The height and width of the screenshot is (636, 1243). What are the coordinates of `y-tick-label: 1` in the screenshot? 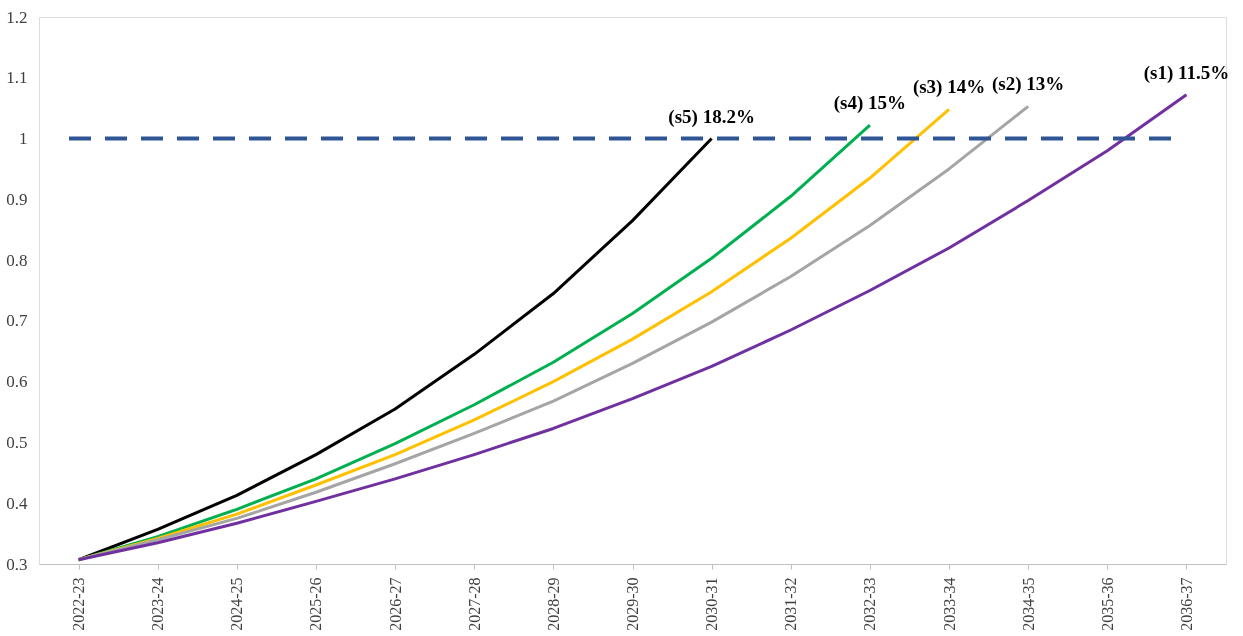 It's located at (23, 139).